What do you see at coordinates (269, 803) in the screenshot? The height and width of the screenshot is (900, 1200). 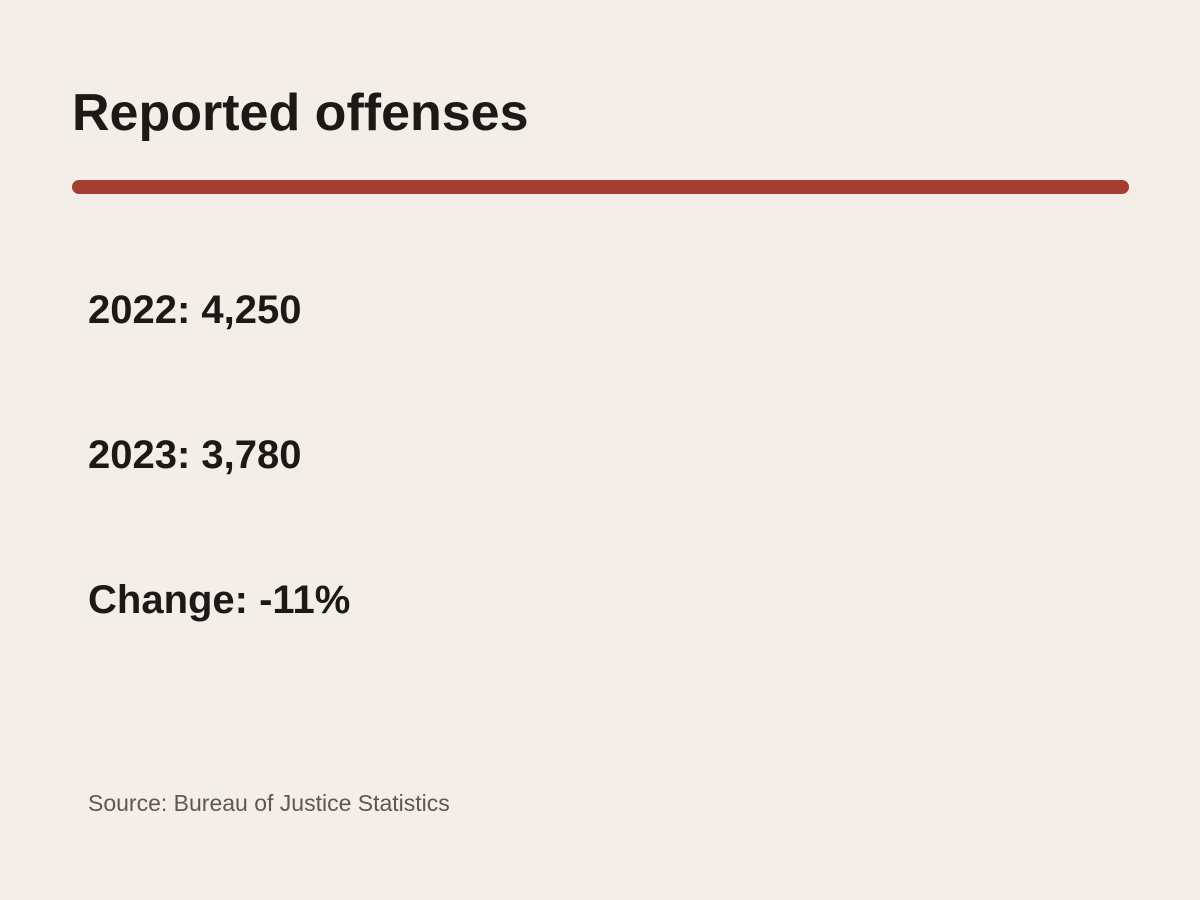 I see `source-note: Source: Bureau of Justice Statistics` at bounding box center [269, 803].